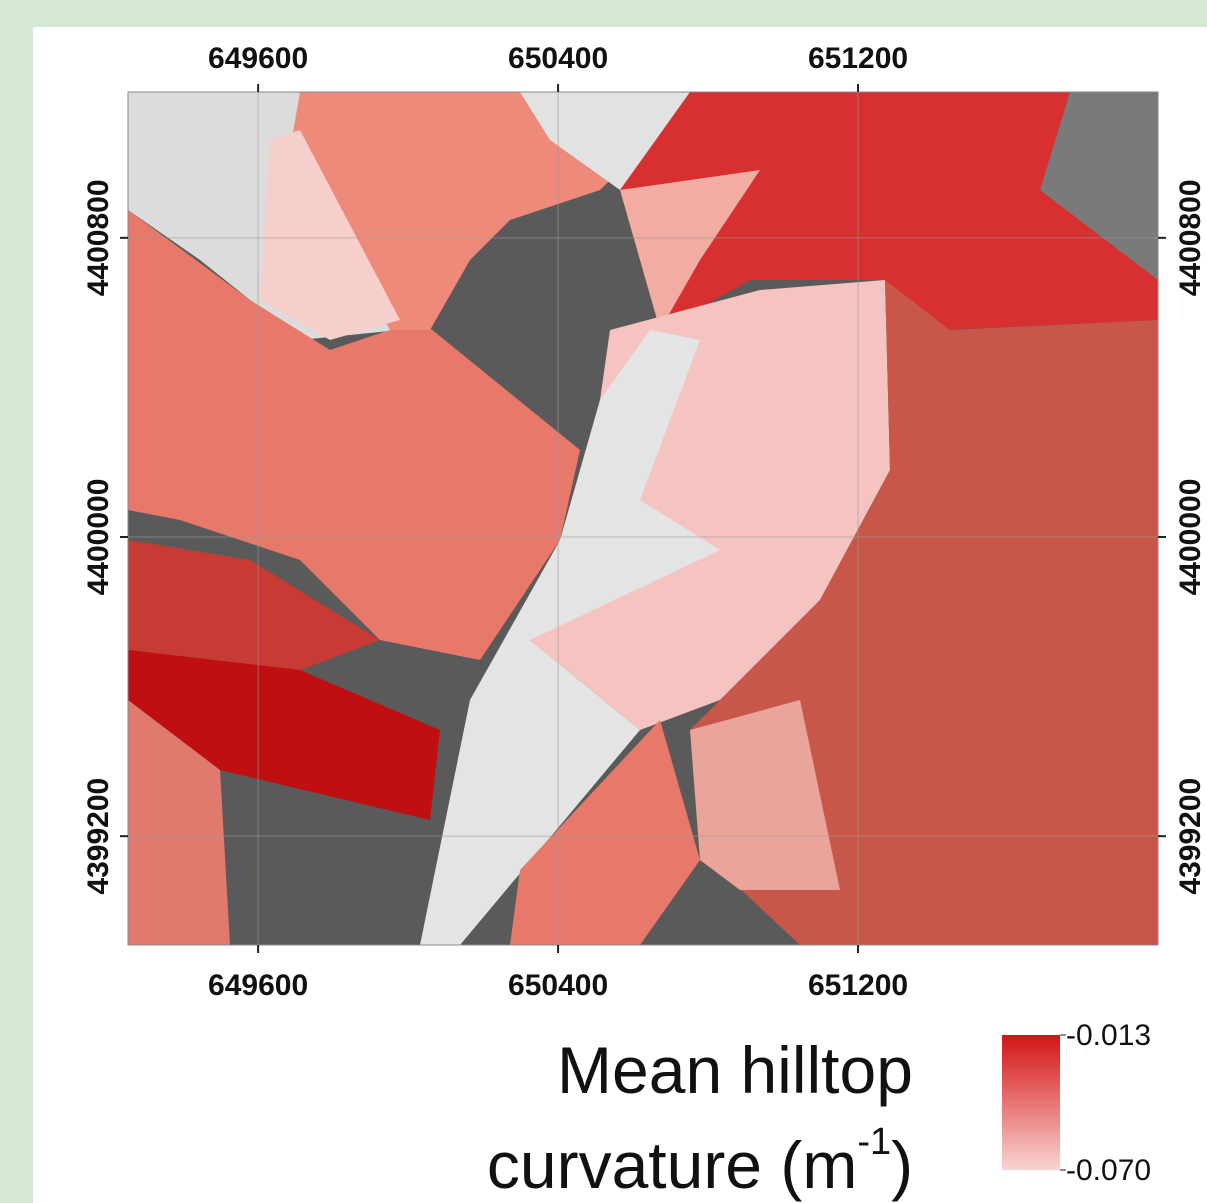 The width and height of the screenshot is (1207, 1203). What do you see at coordinates (1031, 1102) in the screenshot?
I see `colorbar` at bounding box center [1031, 1102].